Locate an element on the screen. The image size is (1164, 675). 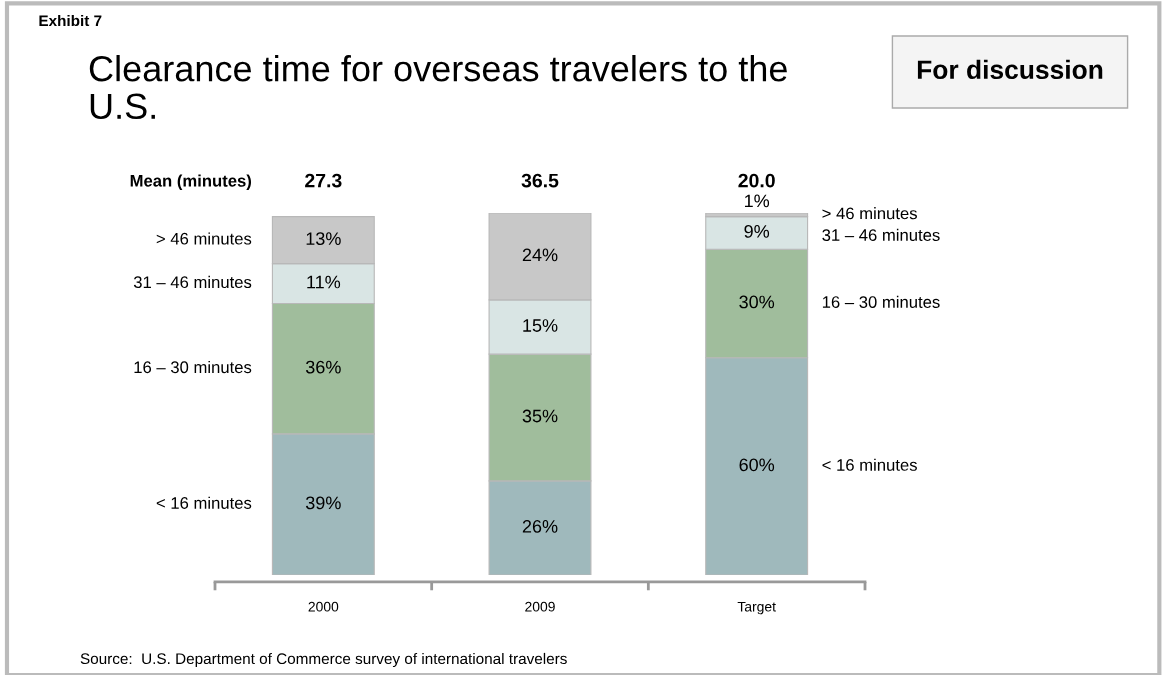
data-label: 15% is located at coordinates (540, 325).